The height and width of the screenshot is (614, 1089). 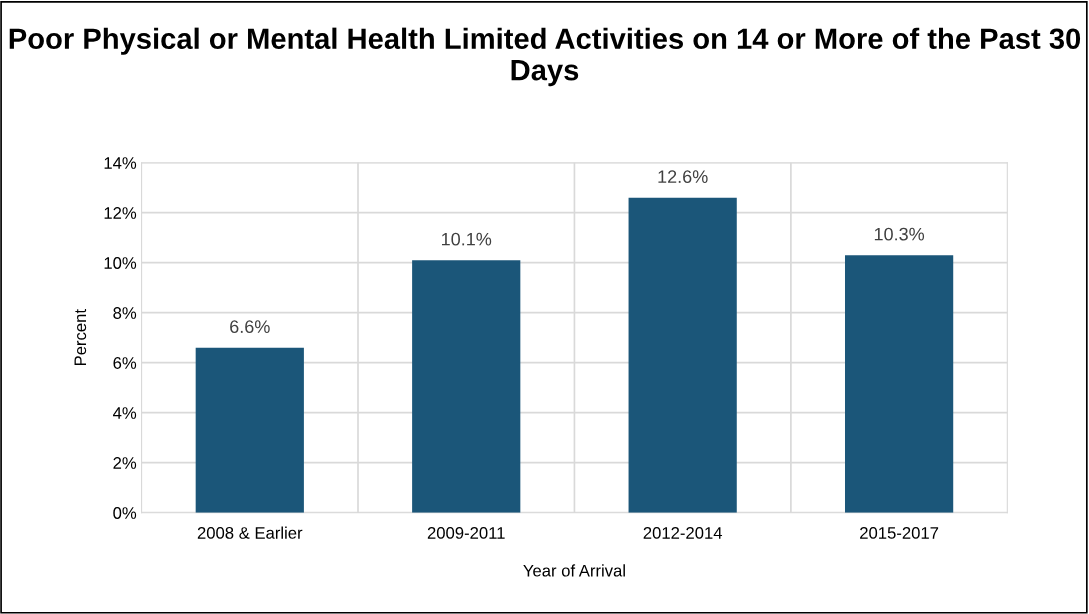 What do you see at coordinates (125, 463) in the screenshot?
I see `y-tick-label: 2%` at bounding box center [125, 463].